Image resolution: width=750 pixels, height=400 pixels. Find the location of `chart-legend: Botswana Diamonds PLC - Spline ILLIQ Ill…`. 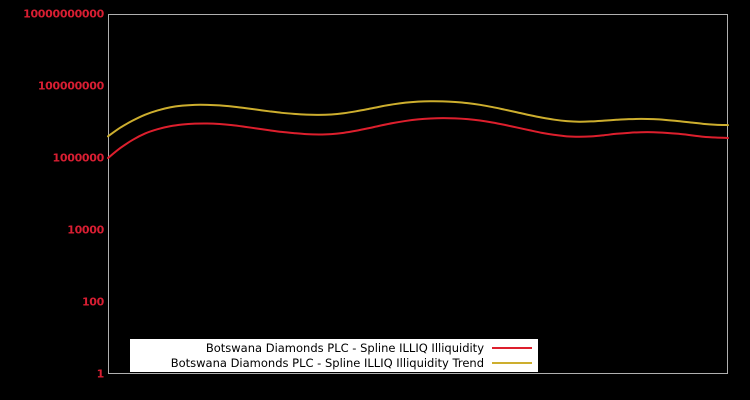

chart-legend: Botswana Diamonds PLC - Spline ILLIQ Ill… is located at coordinates (334, 355).